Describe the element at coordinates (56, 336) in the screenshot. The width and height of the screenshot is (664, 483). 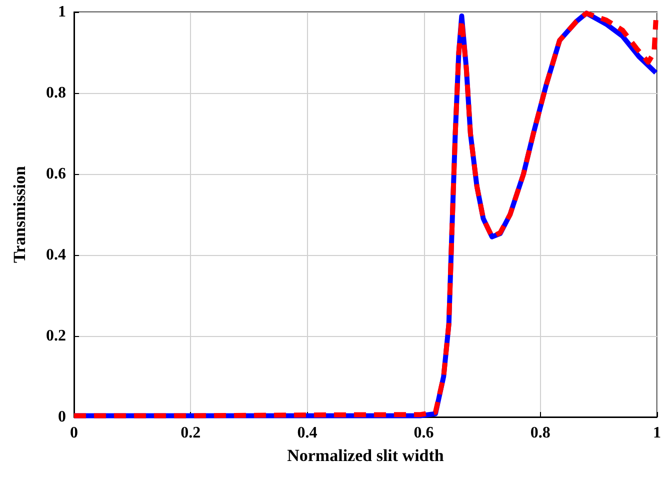
I see `y-tick-label: 0.2` at that location.